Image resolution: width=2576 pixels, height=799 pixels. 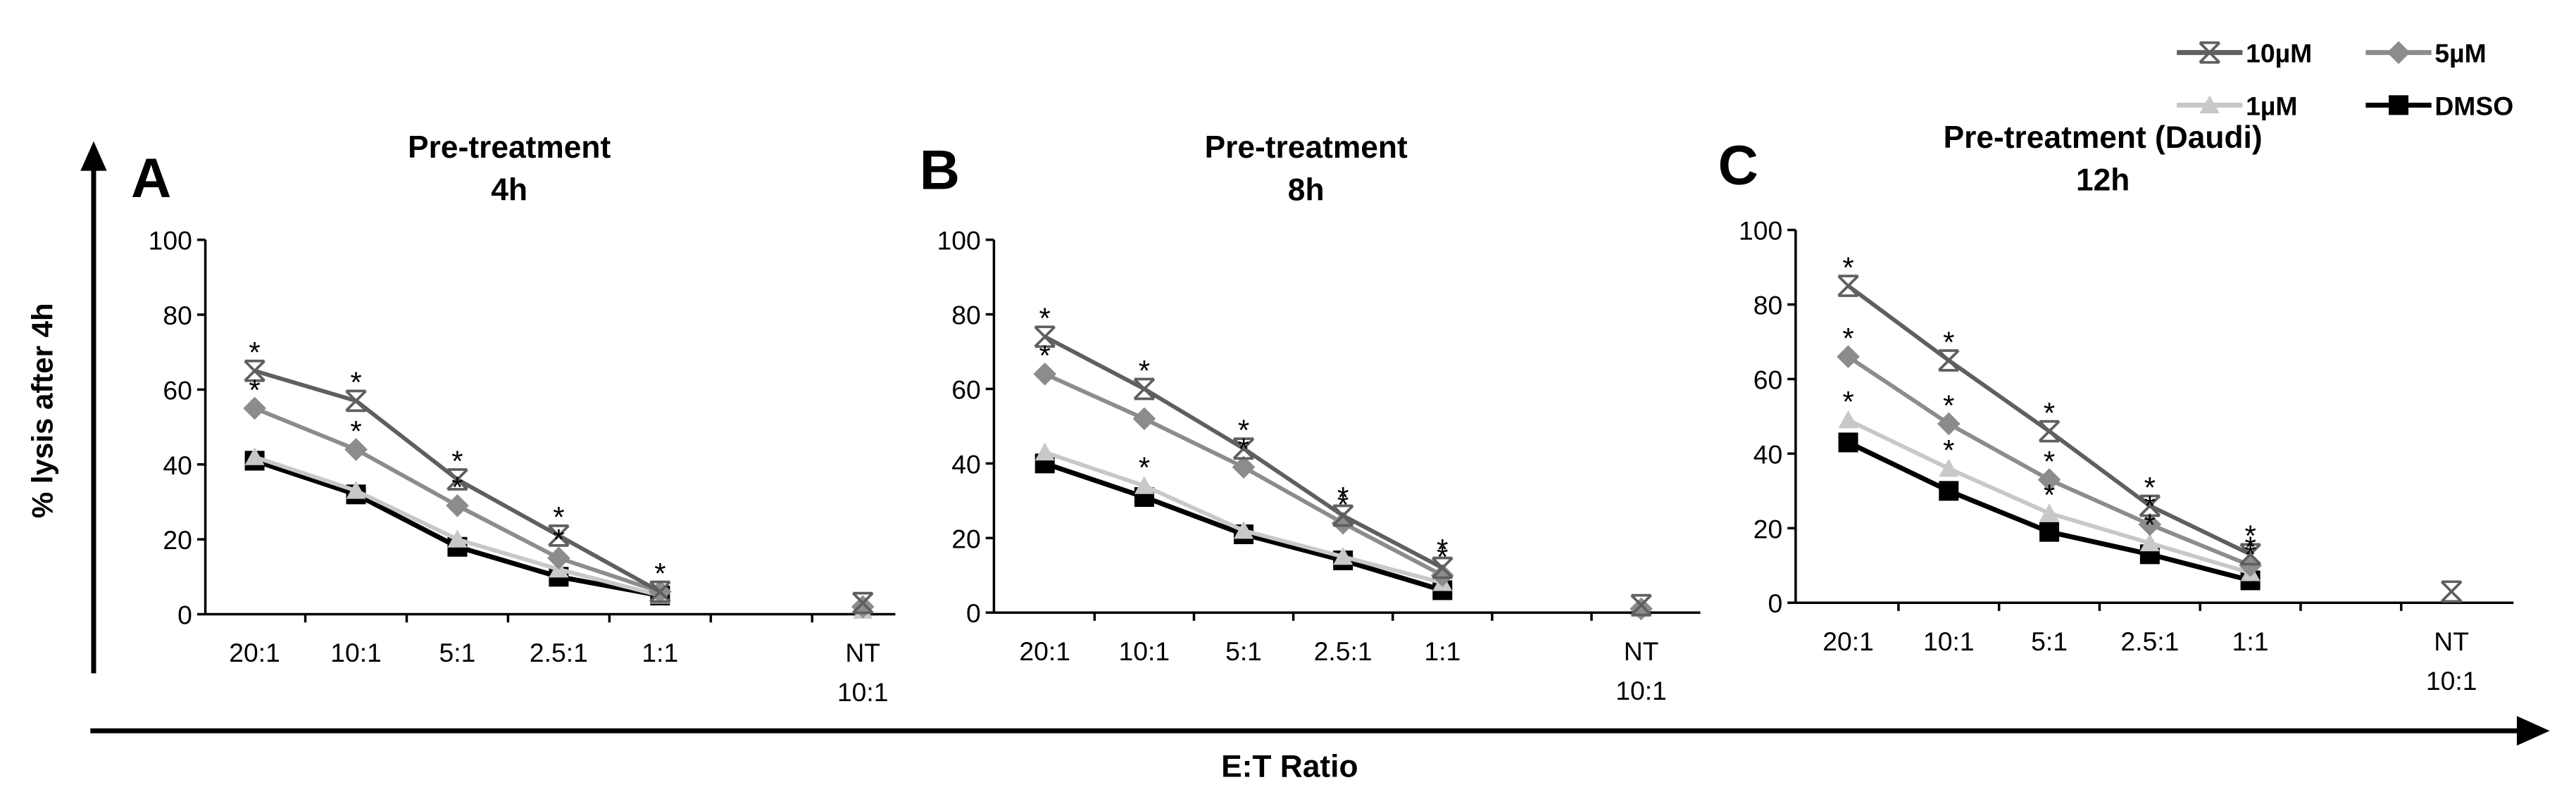 What do you see at coordinates (2103, 137) in the screenshot?
I see `chart-title: Pre-treatment (Daudi)` at bounding box center [2103, 137].